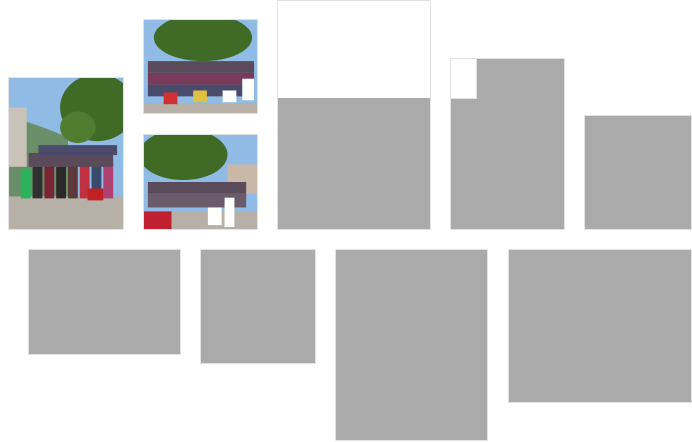 The image size is (692, 442). Describe the element at coordinates (464, 79) in the screenshot. I see `placeholder-blank-corner` at that location.